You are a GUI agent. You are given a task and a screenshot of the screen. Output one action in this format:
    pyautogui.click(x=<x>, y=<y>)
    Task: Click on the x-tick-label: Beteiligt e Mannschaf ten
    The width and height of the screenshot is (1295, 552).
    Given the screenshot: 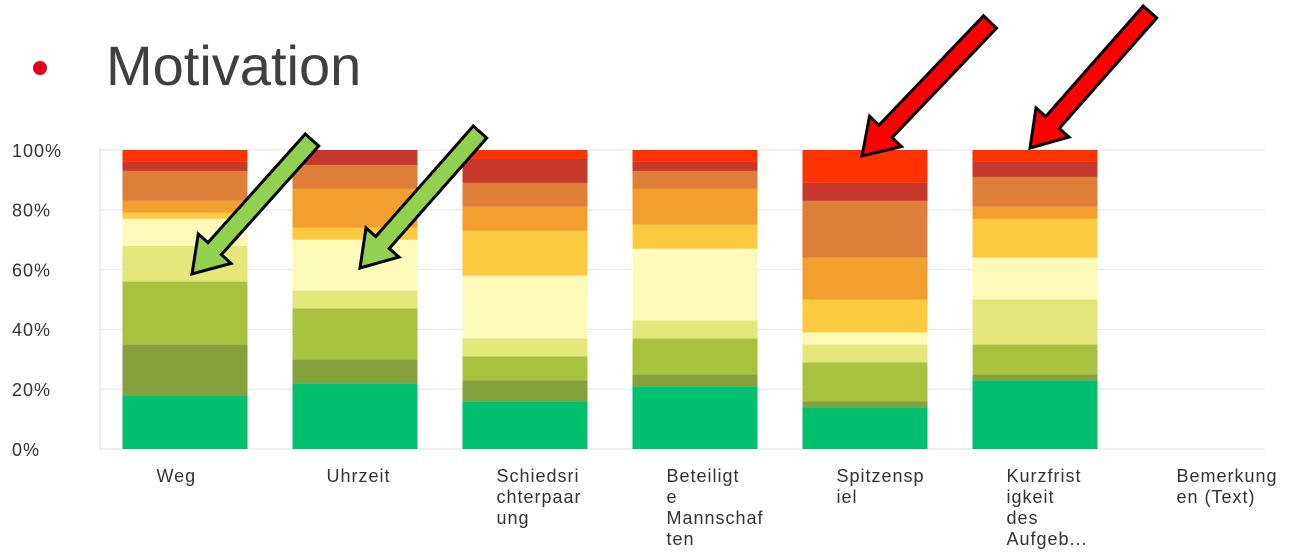 What is the action you would take?
    pyautogui.click(x=715, y=507)
    